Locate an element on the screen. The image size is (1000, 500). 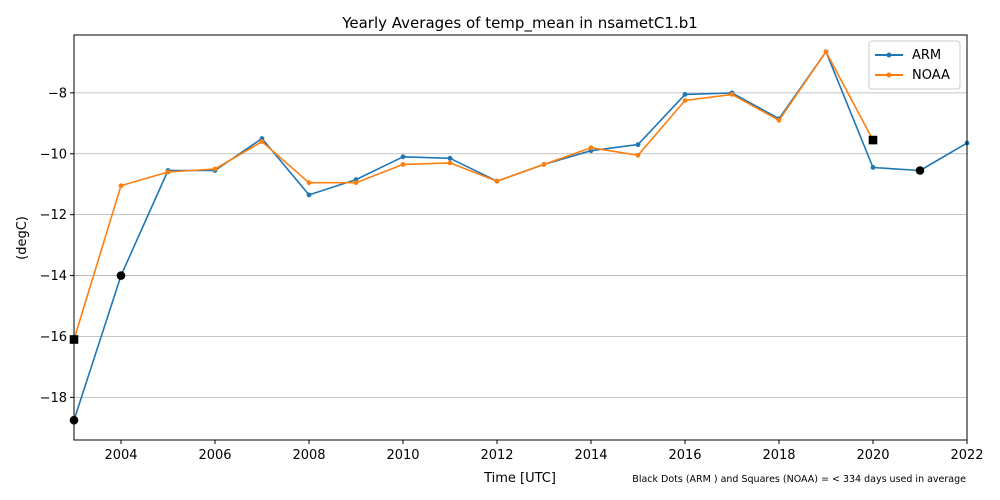
x-tick-label: 2010 is located at coordinates (402, 455).